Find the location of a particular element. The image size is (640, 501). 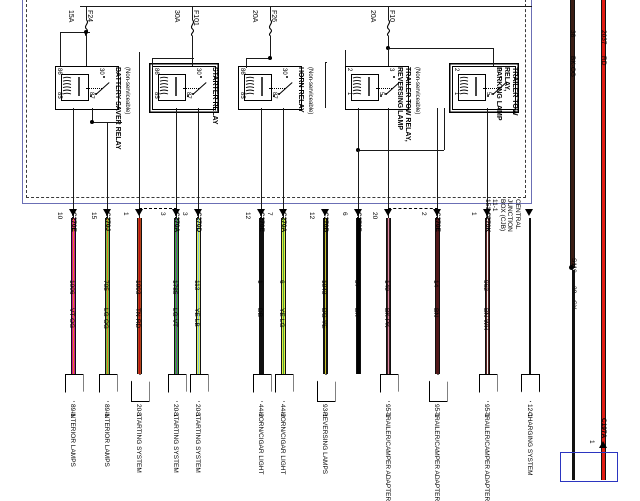

relay-sub-0: (Non-serviceable) is located at coordinates (127, 91).